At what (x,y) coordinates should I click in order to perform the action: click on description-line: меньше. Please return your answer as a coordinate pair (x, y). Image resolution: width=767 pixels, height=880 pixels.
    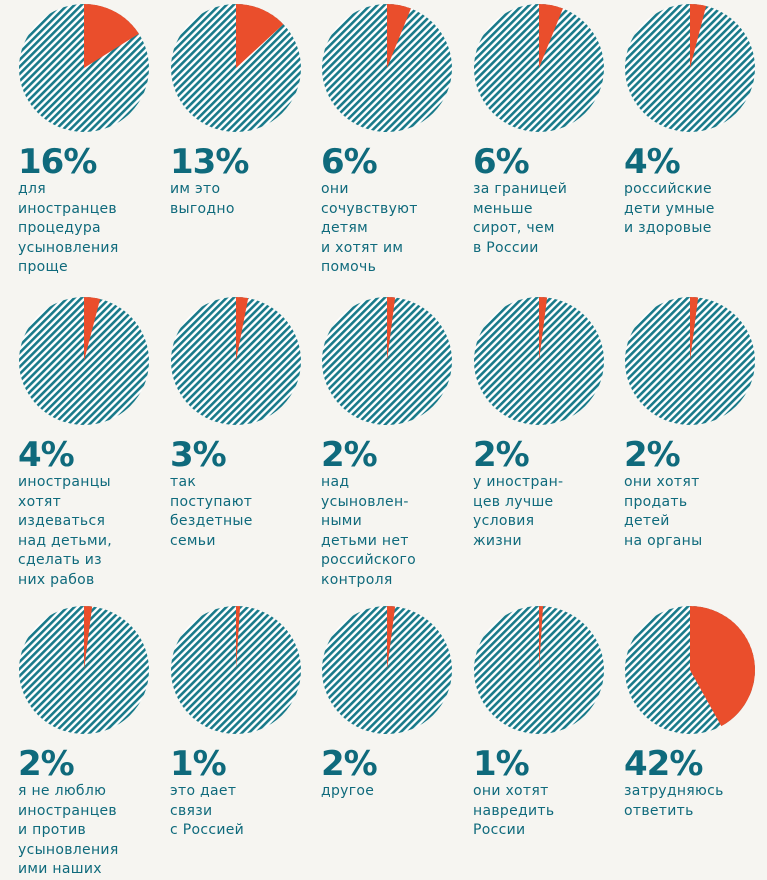
    Looking at the image, I should click on (503, 208).